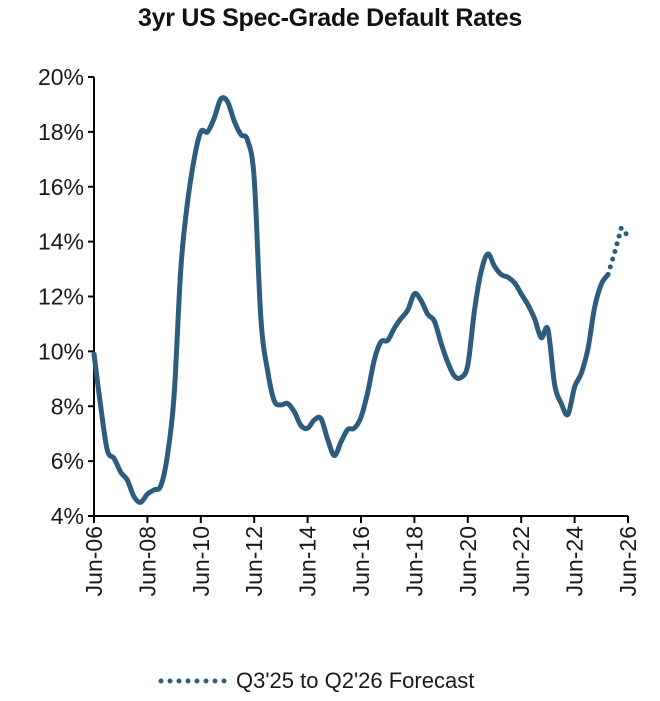 Image resolution: width=660 pixels, height=701 pixels. I want to click on chart-title: 3yr US Spec-Grade Default Rates, so click(330, 18).